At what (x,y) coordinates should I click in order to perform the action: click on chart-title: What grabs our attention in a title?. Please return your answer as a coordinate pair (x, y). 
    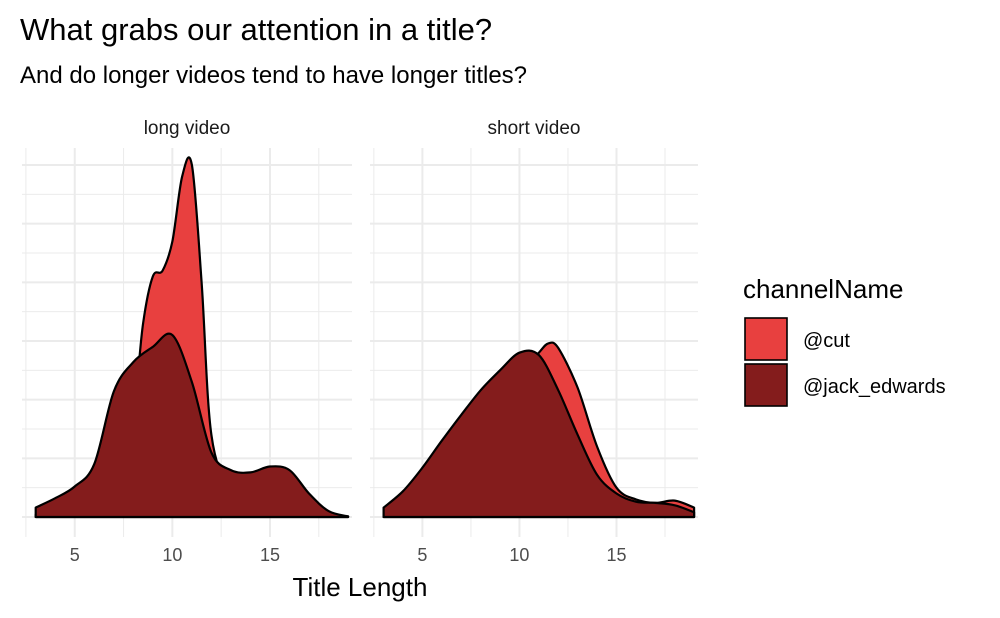
    Looking at the image, I should click on (256, 29).